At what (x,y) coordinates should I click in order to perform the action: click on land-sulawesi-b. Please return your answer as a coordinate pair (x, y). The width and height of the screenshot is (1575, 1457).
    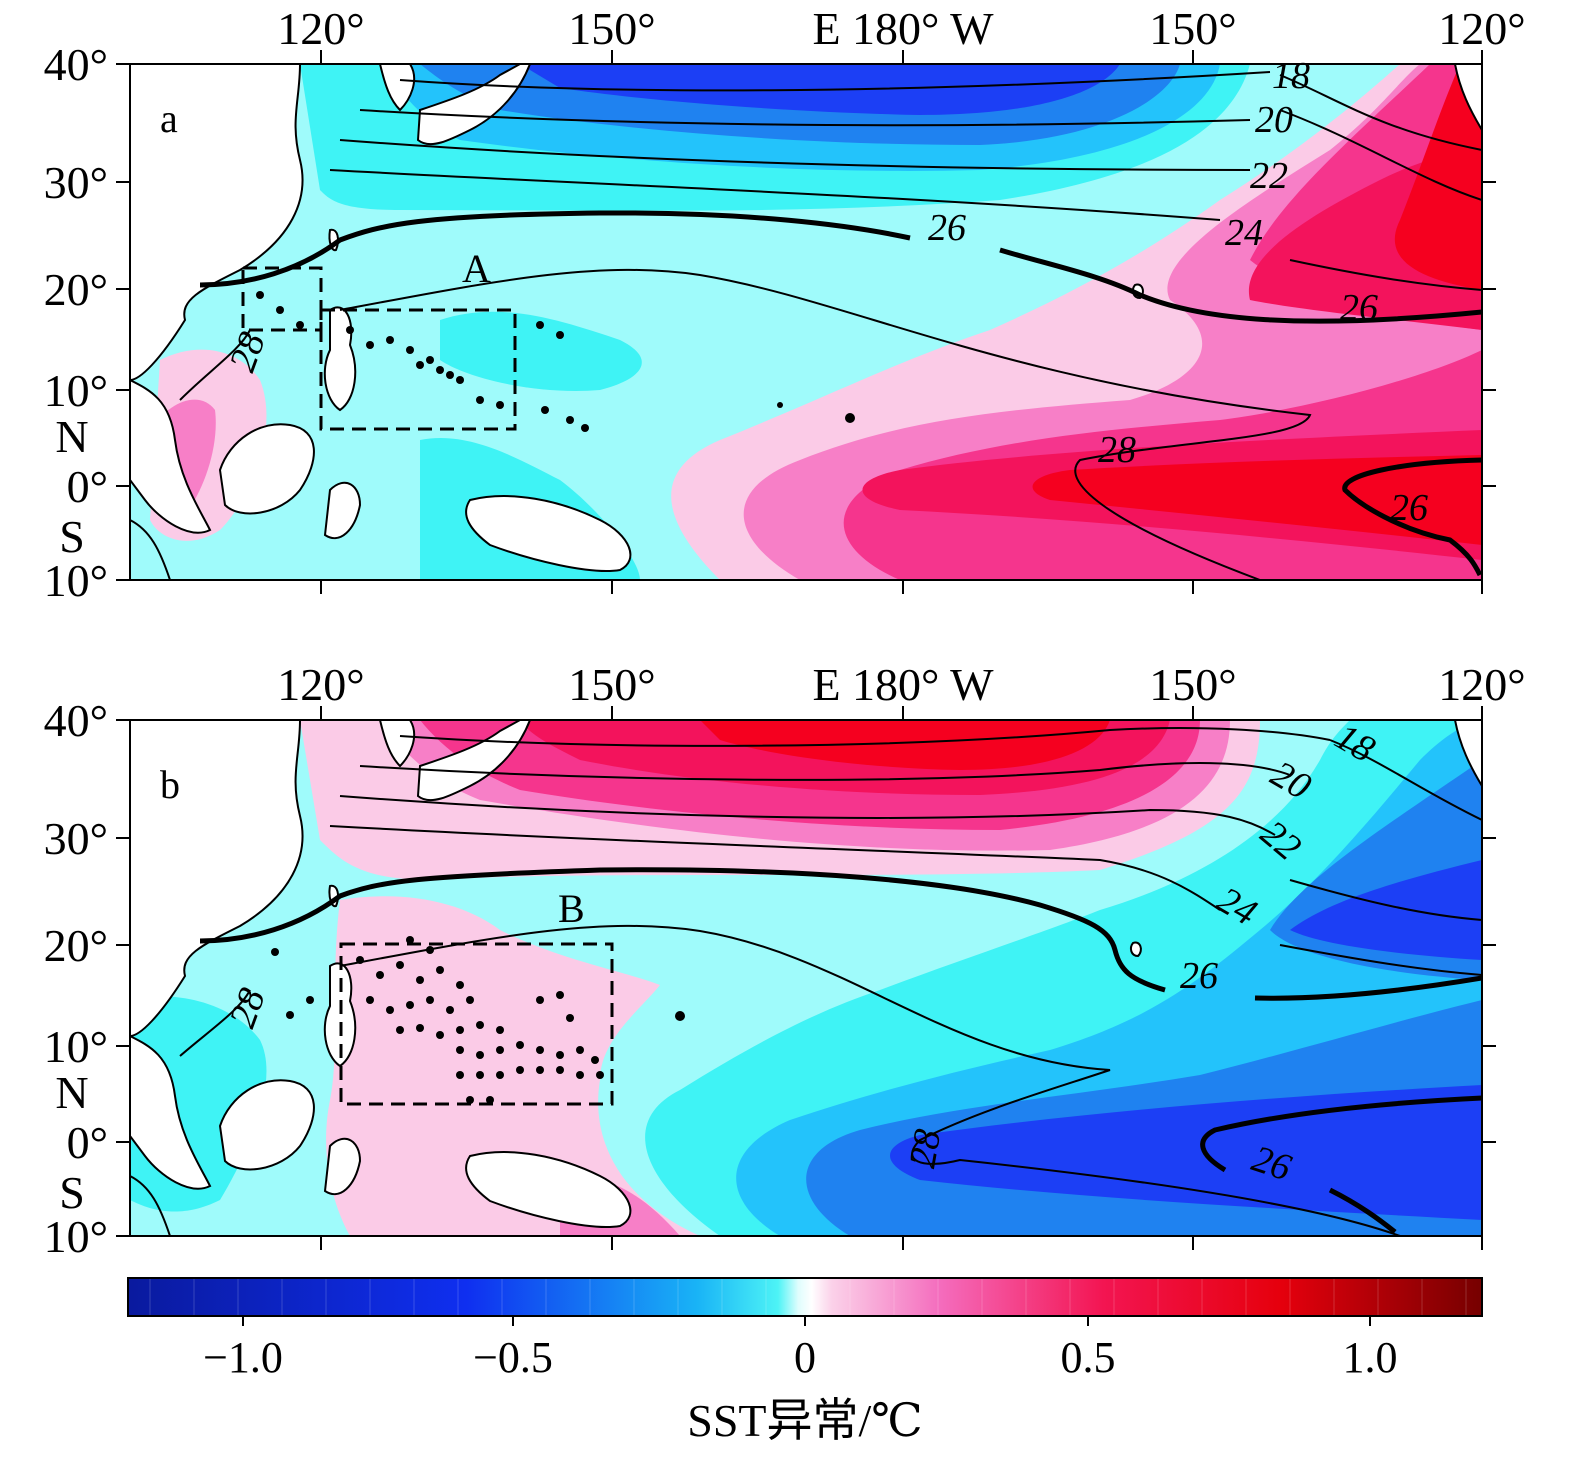
    Looking at the image, I should click on (342, 1166).